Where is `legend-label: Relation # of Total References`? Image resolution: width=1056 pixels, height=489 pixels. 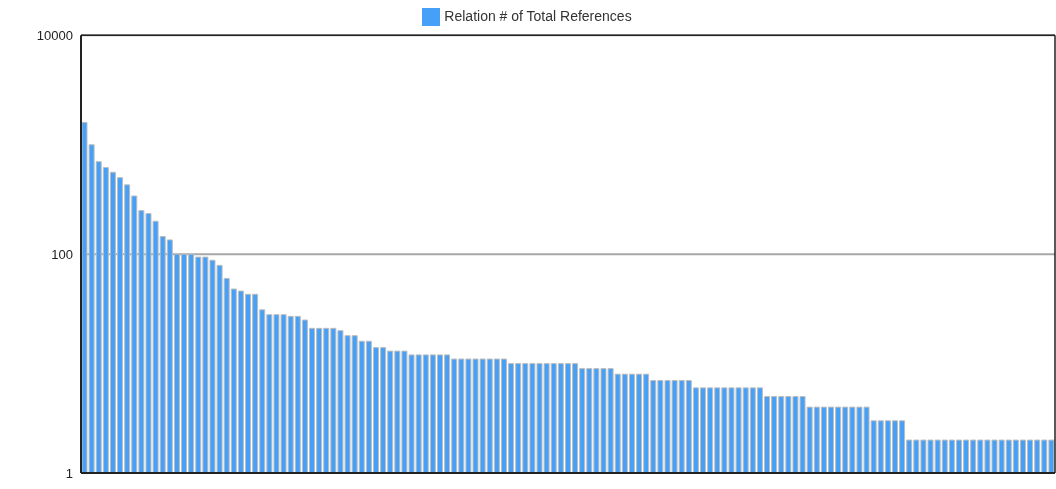 legend-label: Relation # of Total References is located at coordinates (538, 16).